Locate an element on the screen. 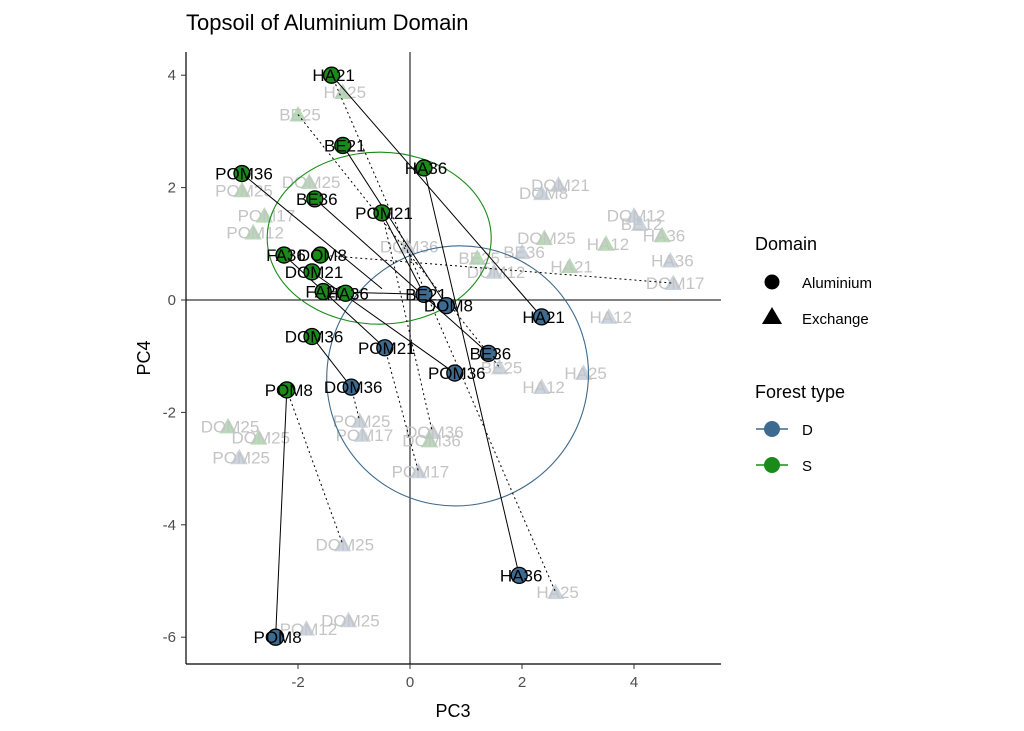 The image size is (1024, 731). y-tick-label: 2 is located at coordinates (172, 188).